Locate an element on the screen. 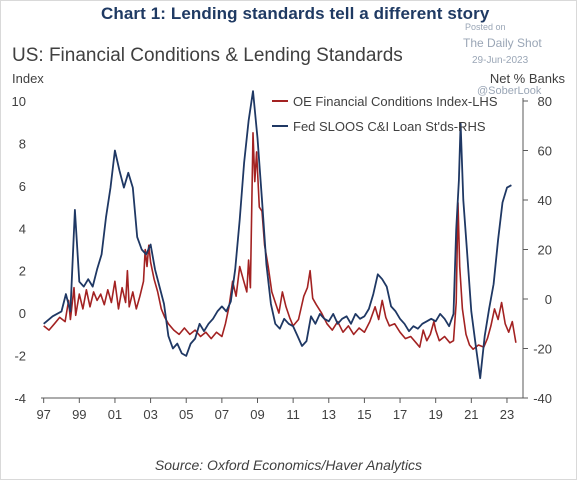  y-left-tick-label: 2 is located at coordinates (22, 271).